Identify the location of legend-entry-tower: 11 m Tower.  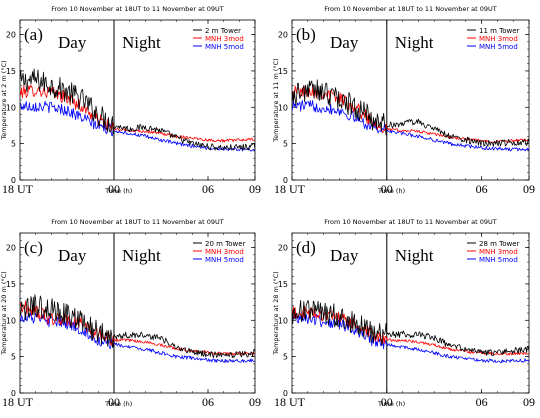
(499, 31).